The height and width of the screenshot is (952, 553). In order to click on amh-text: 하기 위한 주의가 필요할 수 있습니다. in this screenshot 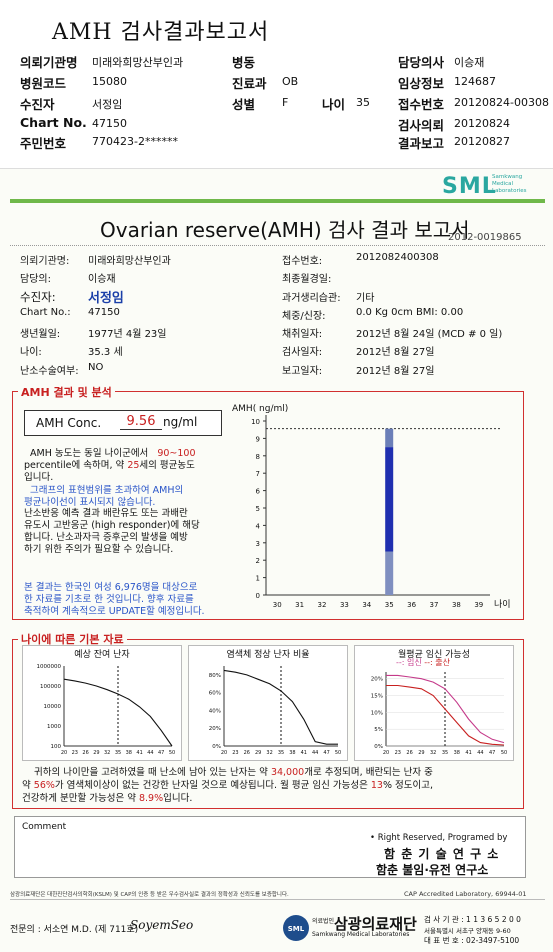, I will do `click(99, 549)`.